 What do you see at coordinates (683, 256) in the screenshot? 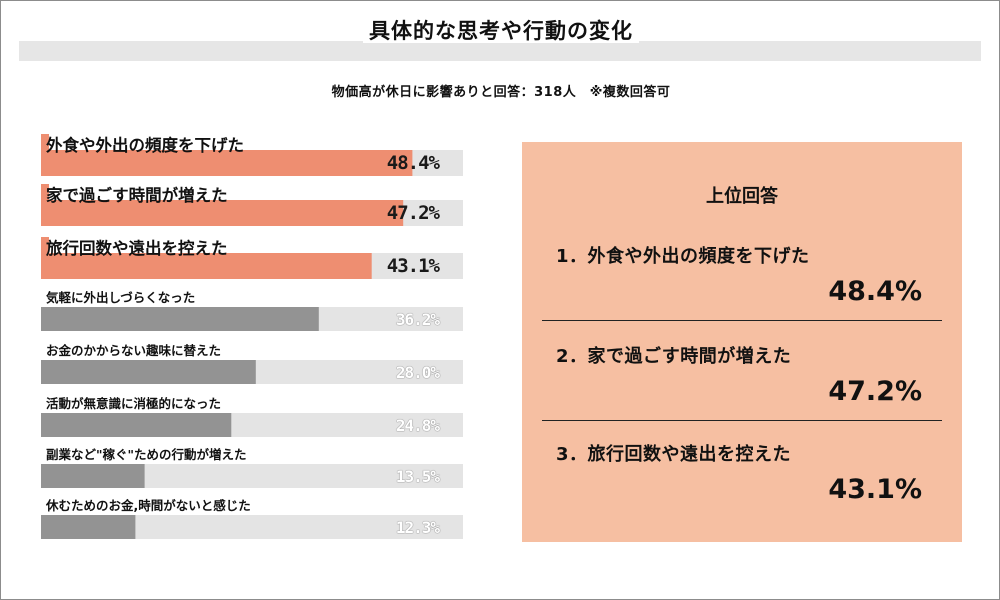
I see `rank-label-1: 1．外食や外出の頻度を下げた` at bounding box center [683, 256].